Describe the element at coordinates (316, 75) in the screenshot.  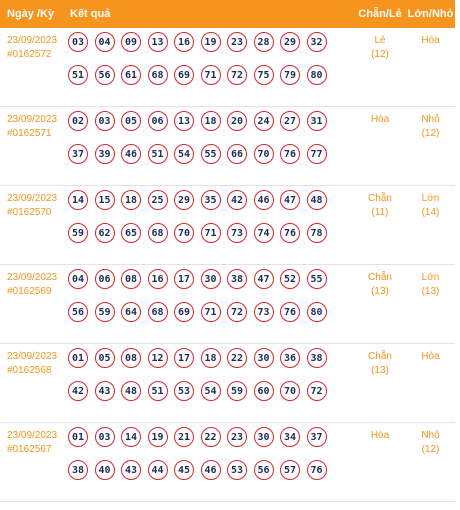
I see `number-ball: 80` at that location.